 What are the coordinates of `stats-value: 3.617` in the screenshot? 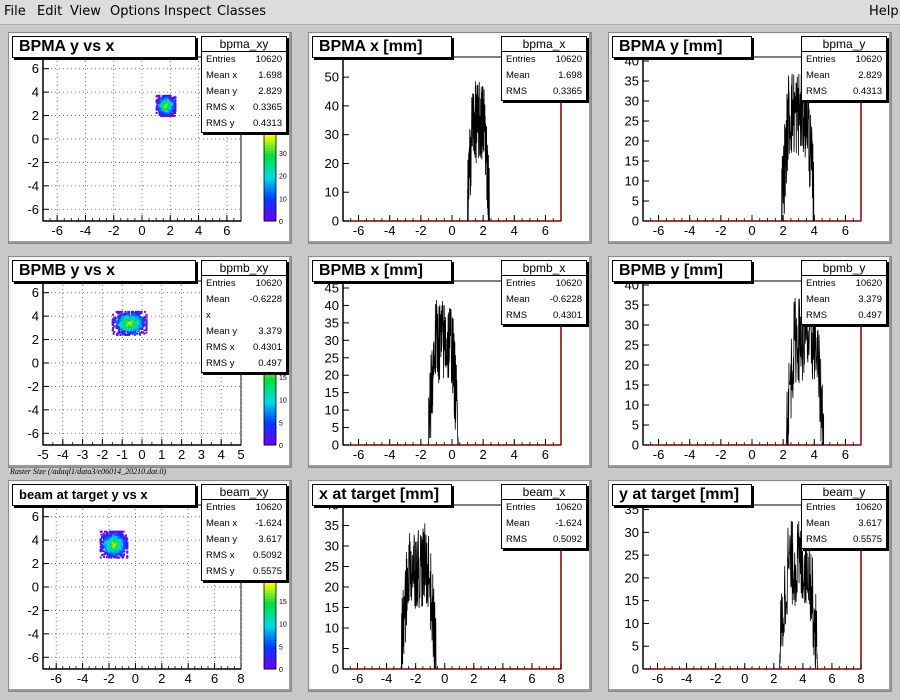 It's located at (270, 539).